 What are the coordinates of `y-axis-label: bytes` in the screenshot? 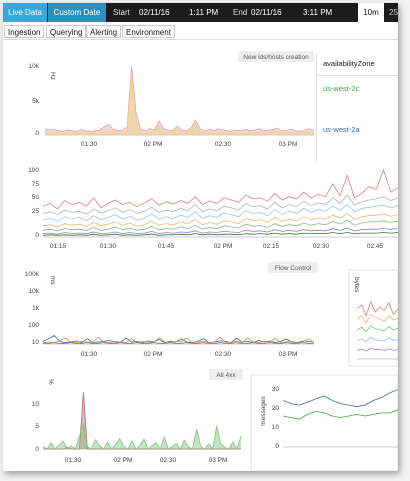 It's located at (356, 285).